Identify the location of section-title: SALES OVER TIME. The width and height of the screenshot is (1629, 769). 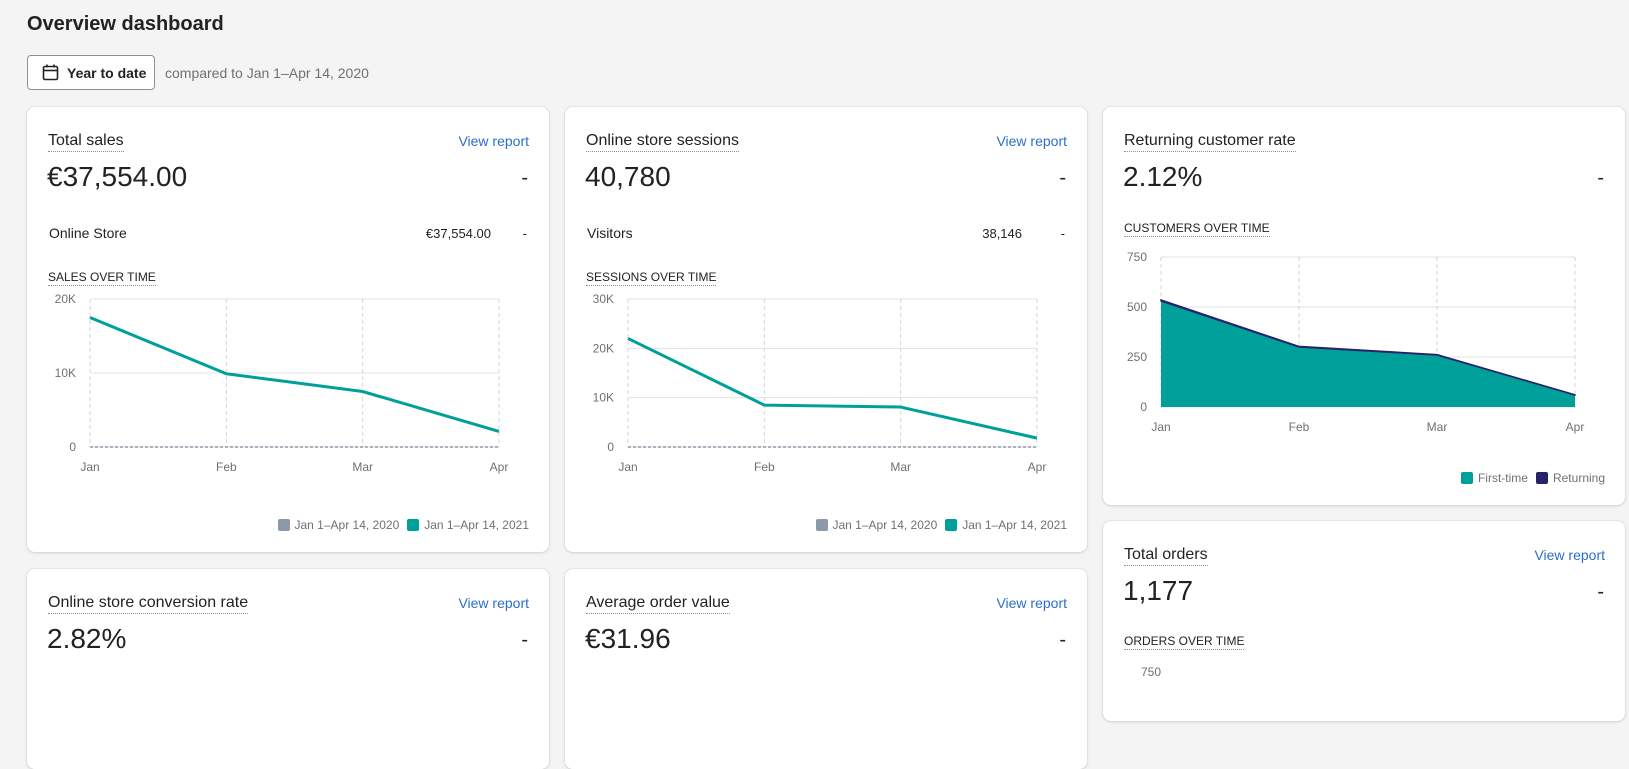
(102, 278).